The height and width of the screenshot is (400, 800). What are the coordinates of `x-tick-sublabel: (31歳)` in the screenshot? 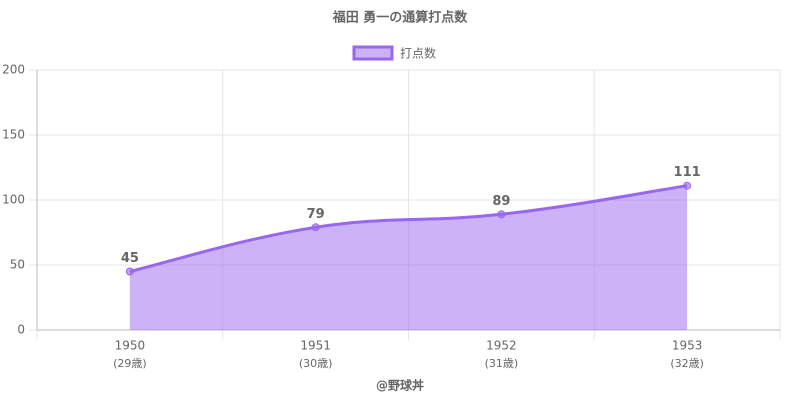 It's located at (502, 363).